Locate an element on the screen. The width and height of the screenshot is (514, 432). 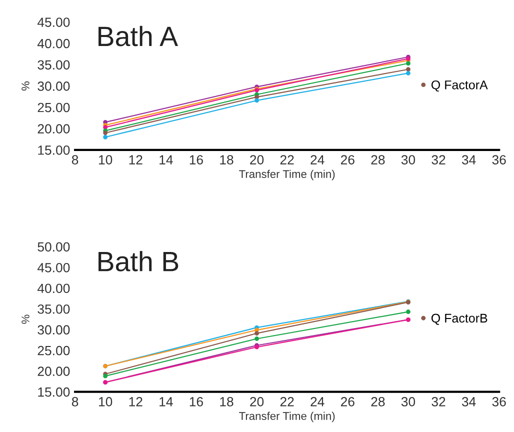
chart-title: Bath B is located at coordinates (138, 261).